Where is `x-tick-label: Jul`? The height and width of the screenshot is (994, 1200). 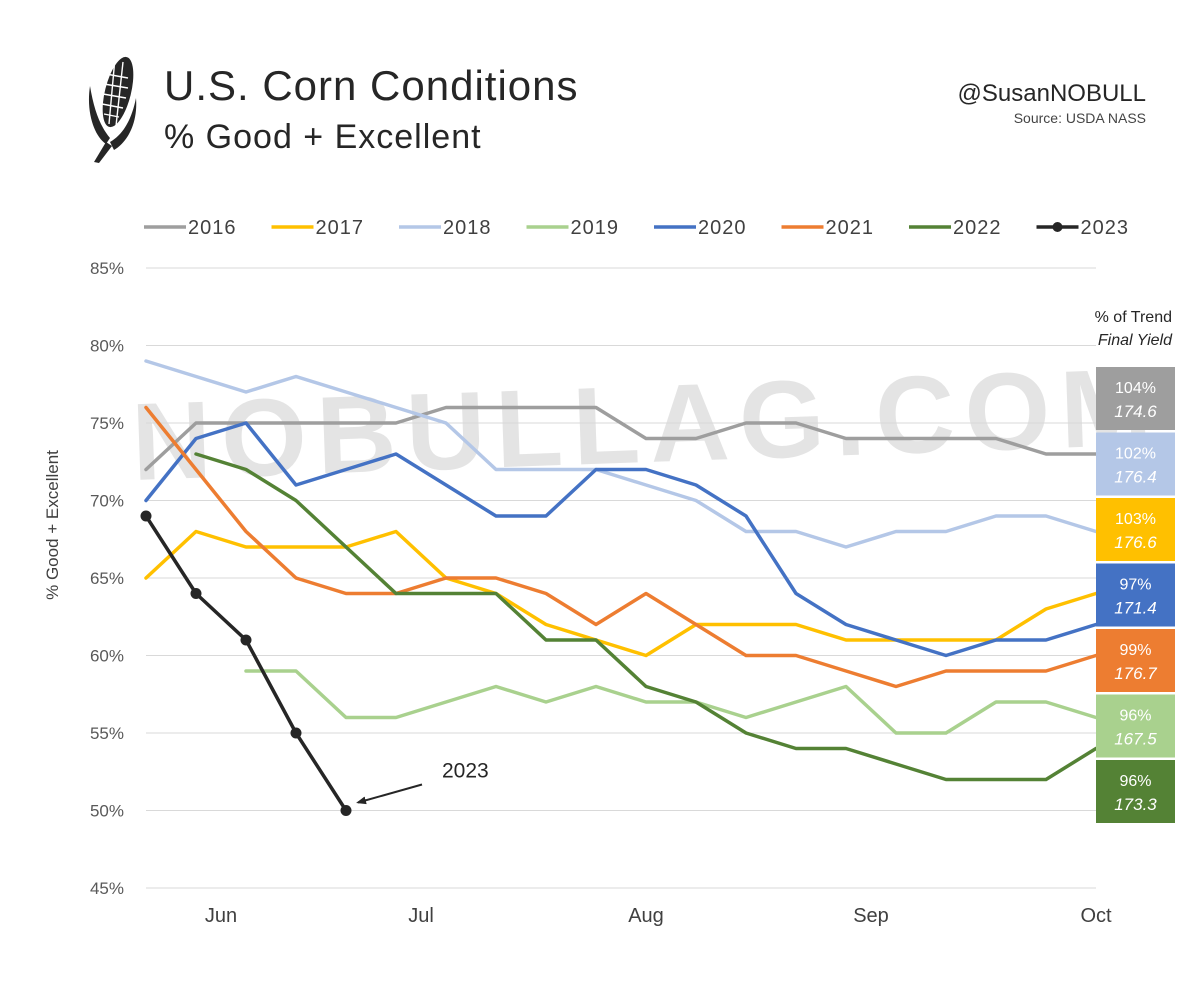 x-tick-label: Jul is located at coordinates (421, 916).